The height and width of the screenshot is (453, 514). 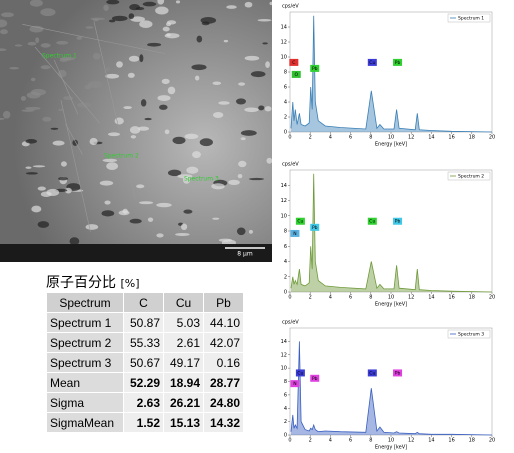 I want to click on scratch, so click(x=114, y=110).